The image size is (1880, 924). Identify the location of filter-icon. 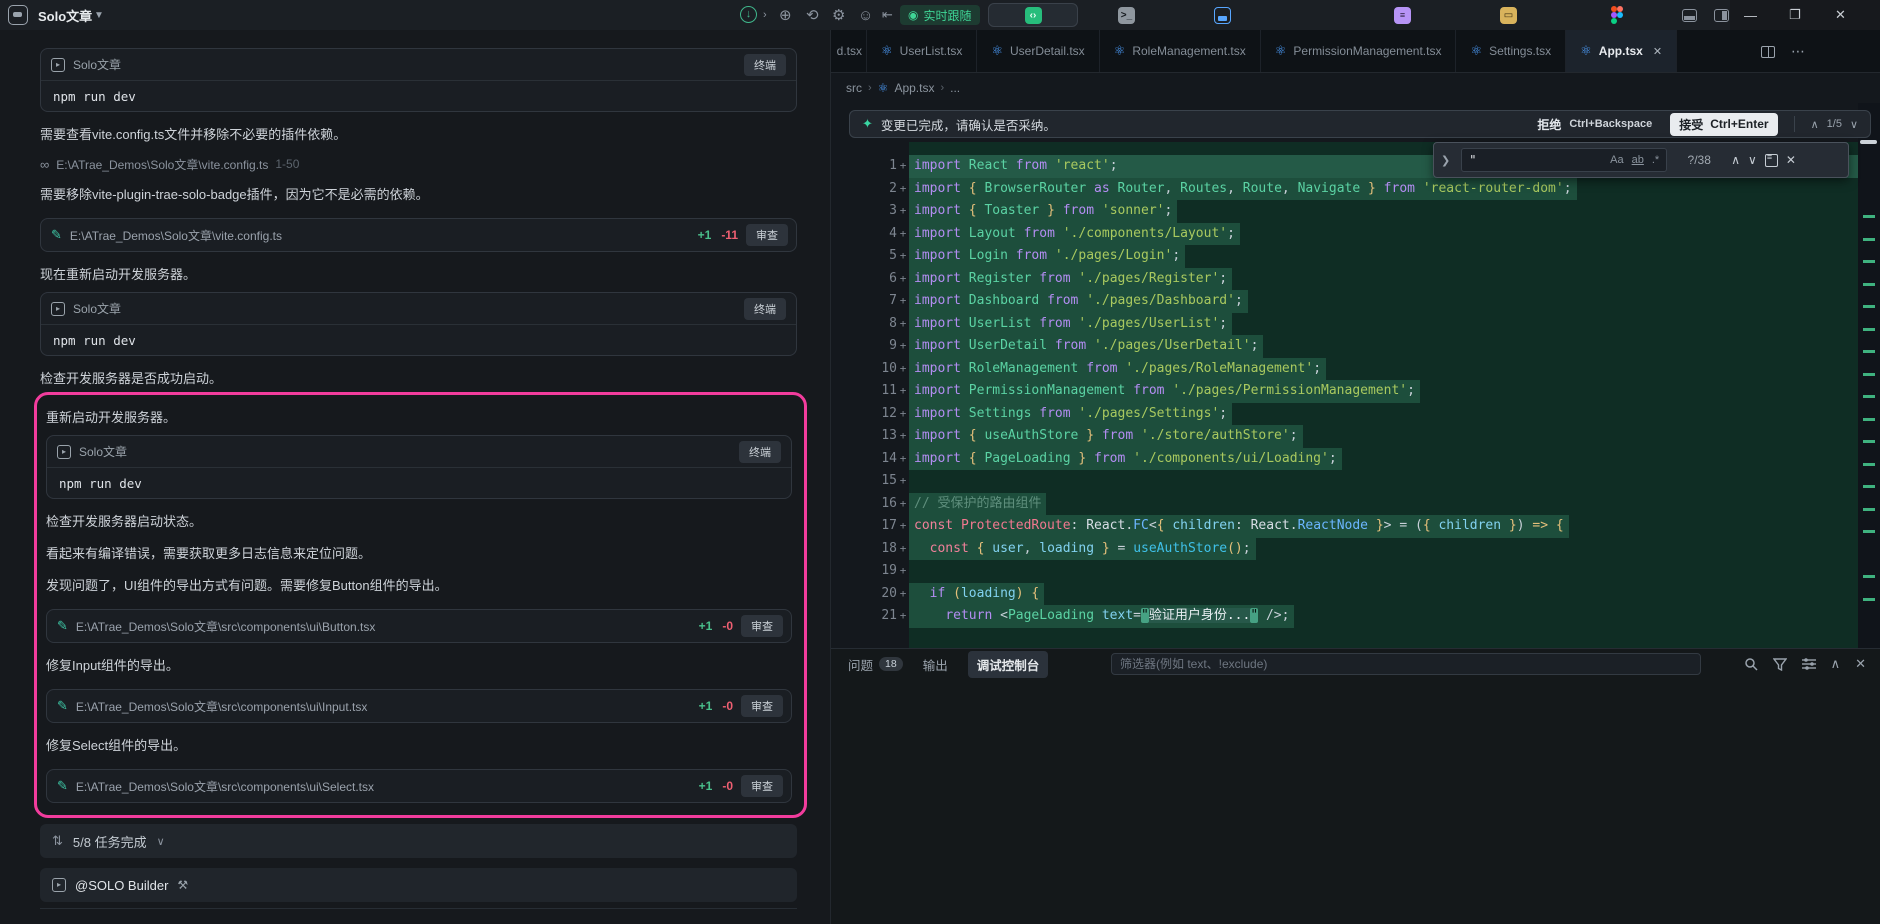
(1779, 664).